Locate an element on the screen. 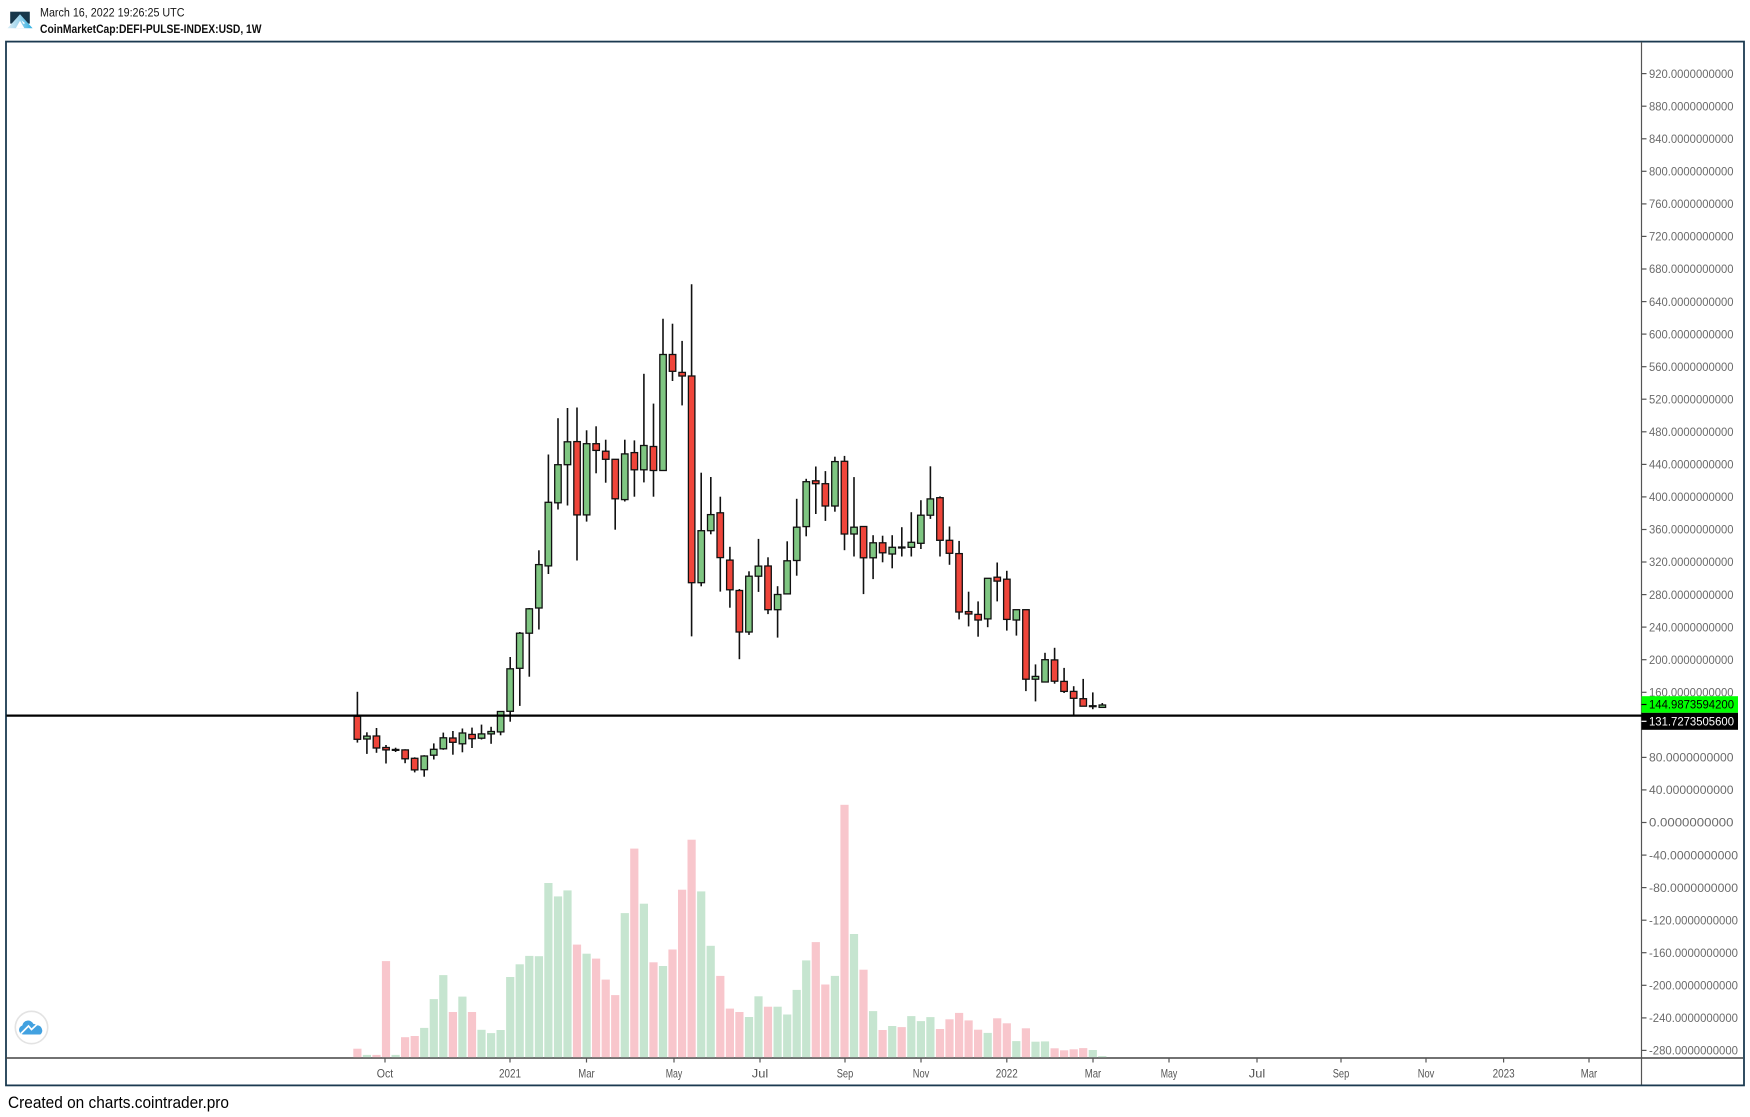 The image size is (1750, 1117). svg-text: -160.0000000000 is located at coordinates (1693, 953).